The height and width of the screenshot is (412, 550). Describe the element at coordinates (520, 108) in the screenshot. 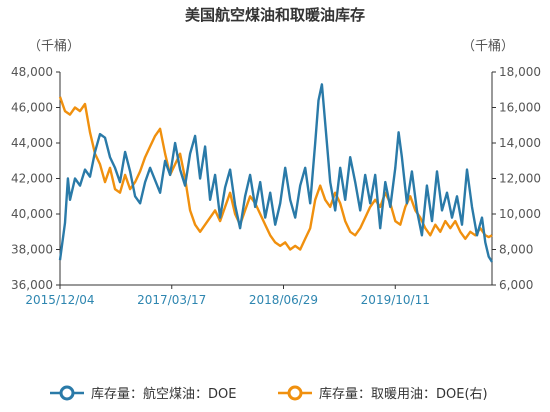

I see `y-right-tick-label: 16,000` at that location.